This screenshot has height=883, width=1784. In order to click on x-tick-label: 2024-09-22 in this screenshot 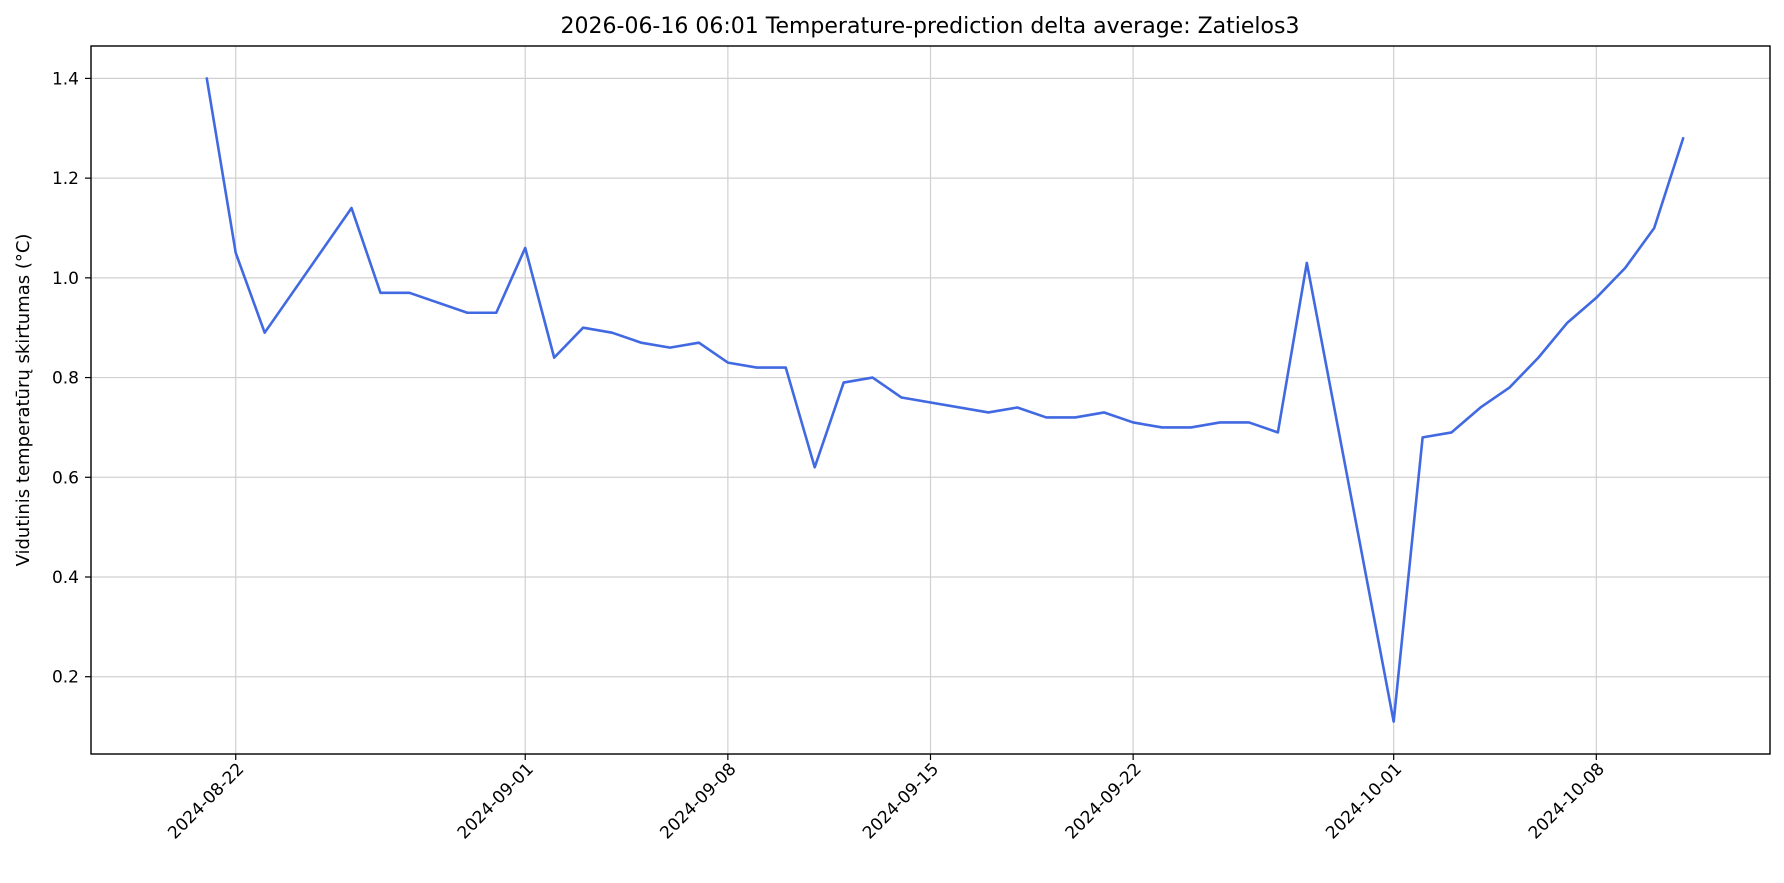, I will do `click(1104, 801)`.